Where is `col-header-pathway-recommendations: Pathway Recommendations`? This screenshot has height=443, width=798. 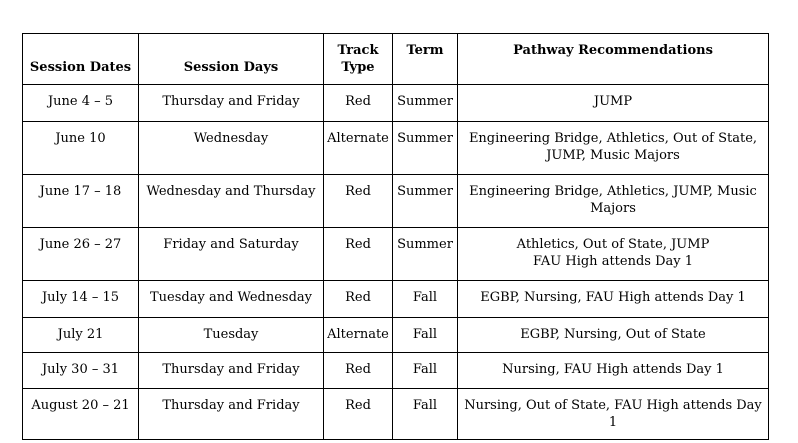 col-header-pathway-recommendations: Pathway Recommendations is located at coordinates (613, 59).